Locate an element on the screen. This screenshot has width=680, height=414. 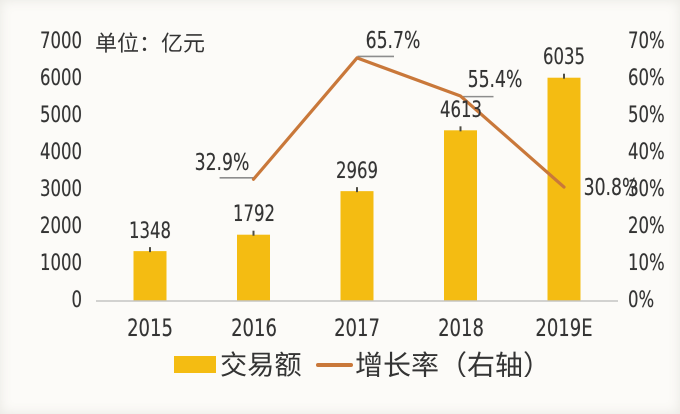
bar-value-label-6035: 6035 is located at coordinates (564, 58).